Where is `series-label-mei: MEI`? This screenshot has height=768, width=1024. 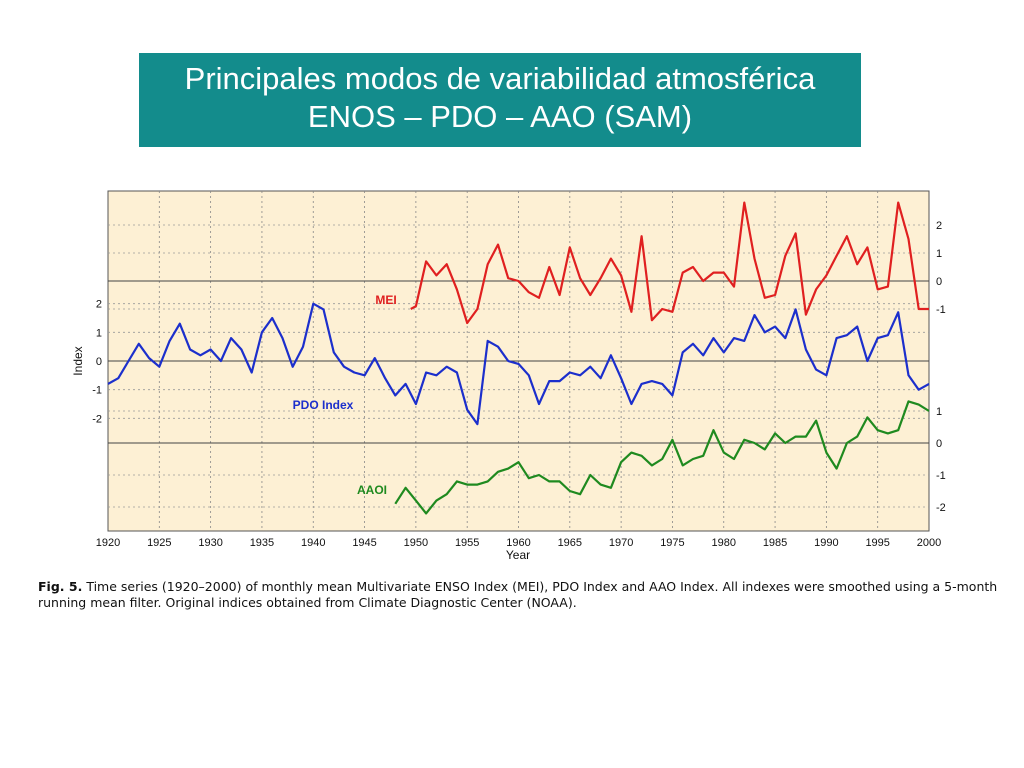
series-label-mei: MEI is located at coordinates (385, 300).